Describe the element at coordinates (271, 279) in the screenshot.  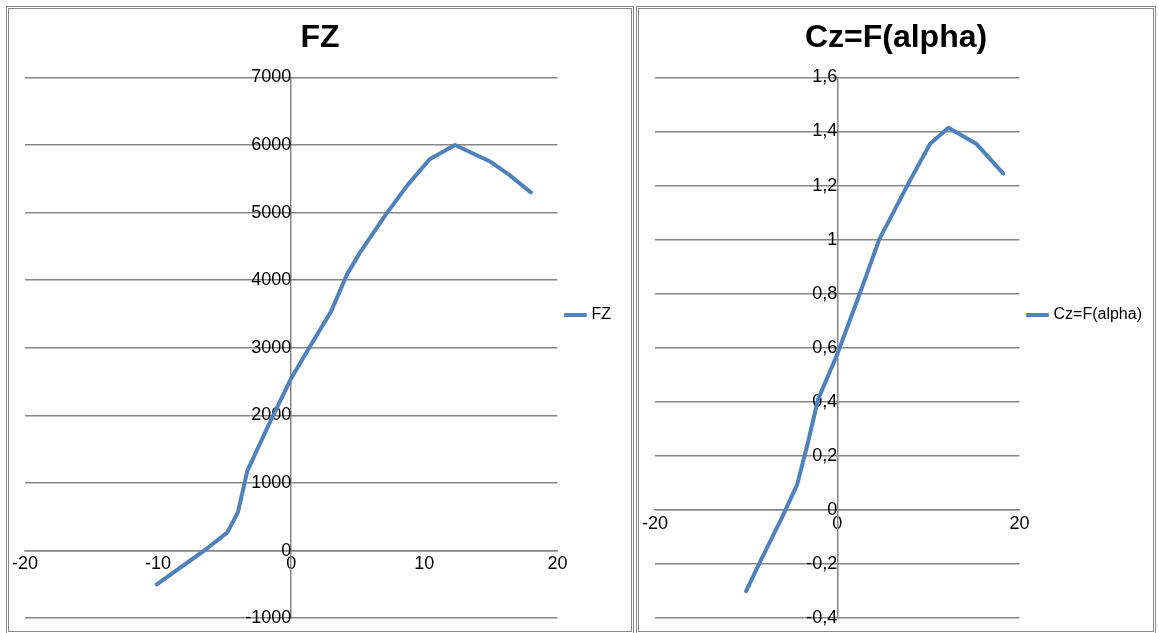
I see `y-tick-label: 4000` at that location.